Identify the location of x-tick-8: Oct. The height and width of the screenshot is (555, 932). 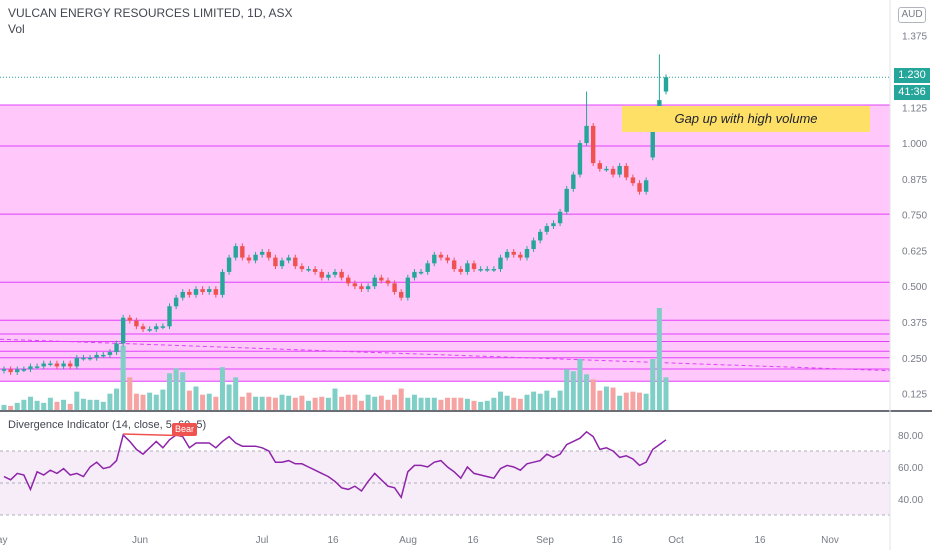
(676, 540).